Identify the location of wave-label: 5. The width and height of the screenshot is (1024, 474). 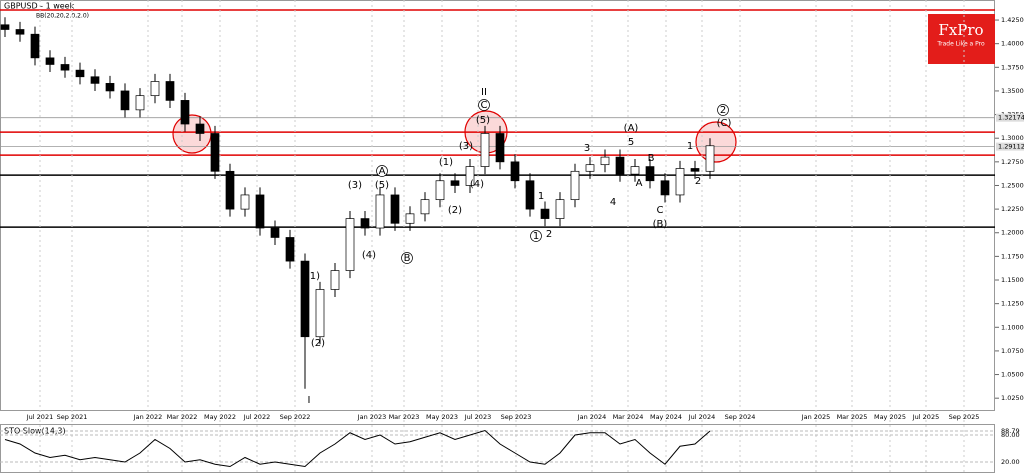
(631, 142).